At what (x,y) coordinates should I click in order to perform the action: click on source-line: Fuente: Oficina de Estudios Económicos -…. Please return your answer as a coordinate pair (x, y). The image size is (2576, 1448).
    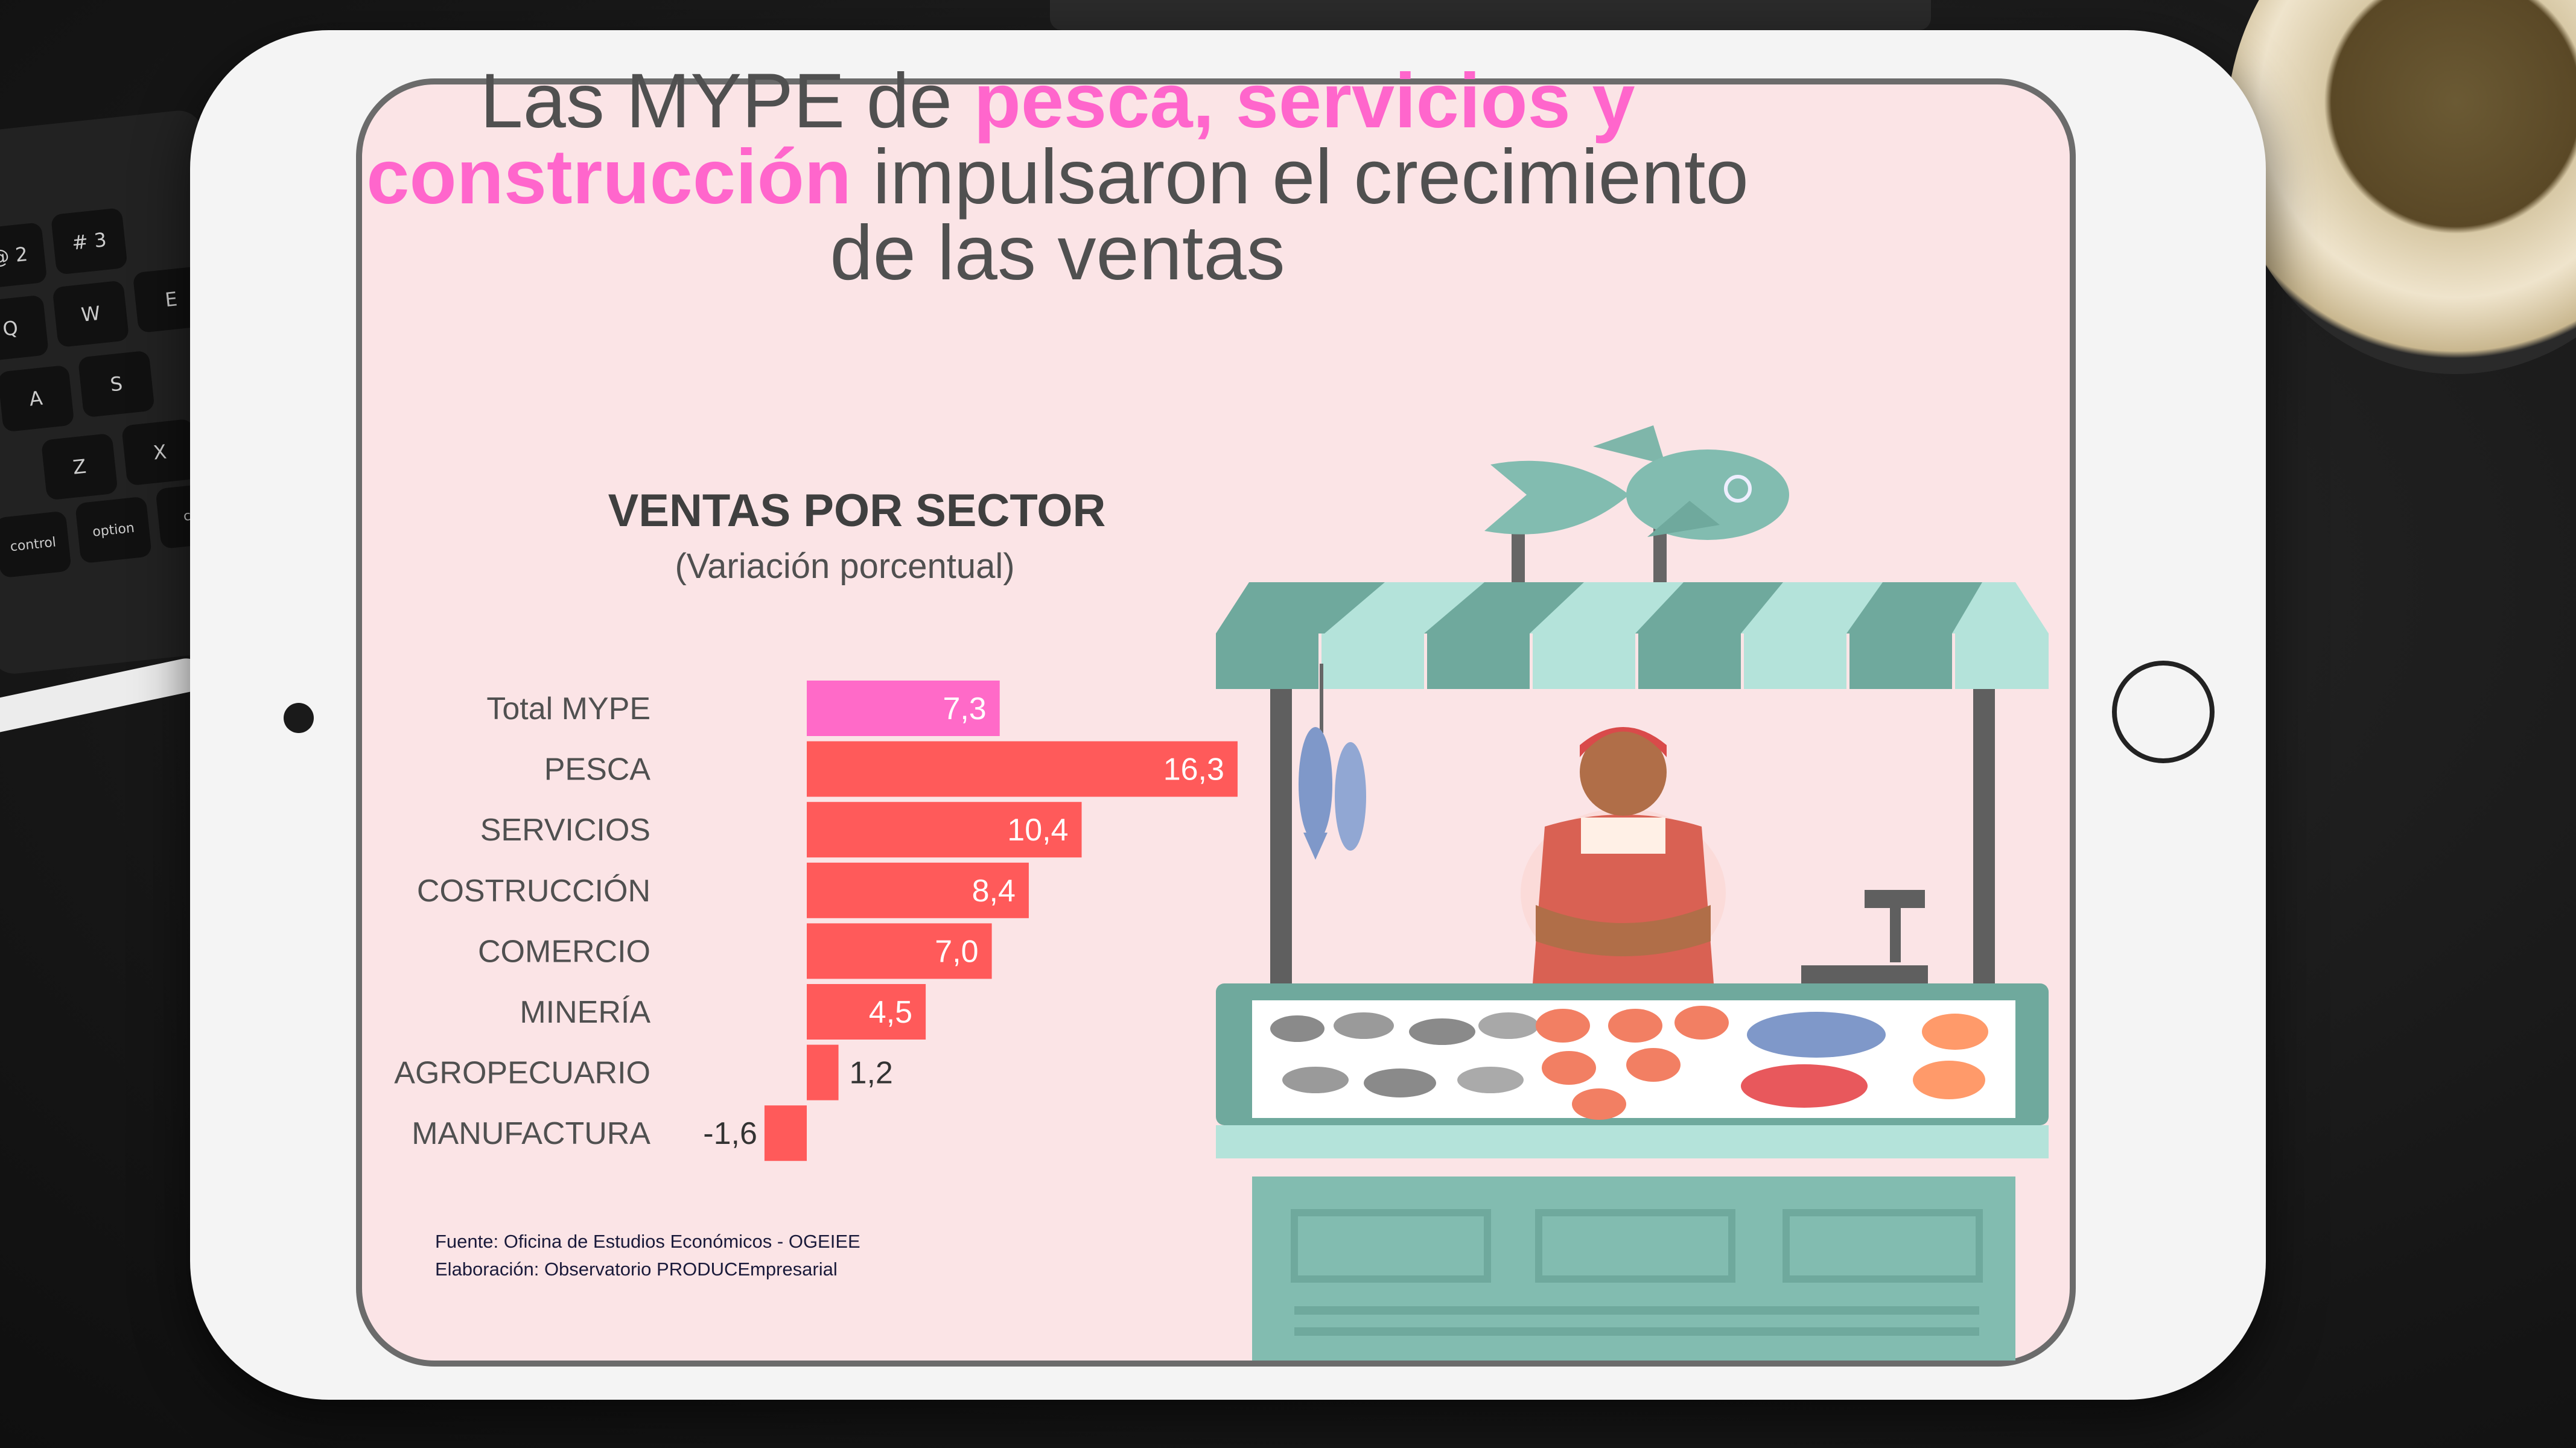
    Looking at the image, I should click on (648, 1241).